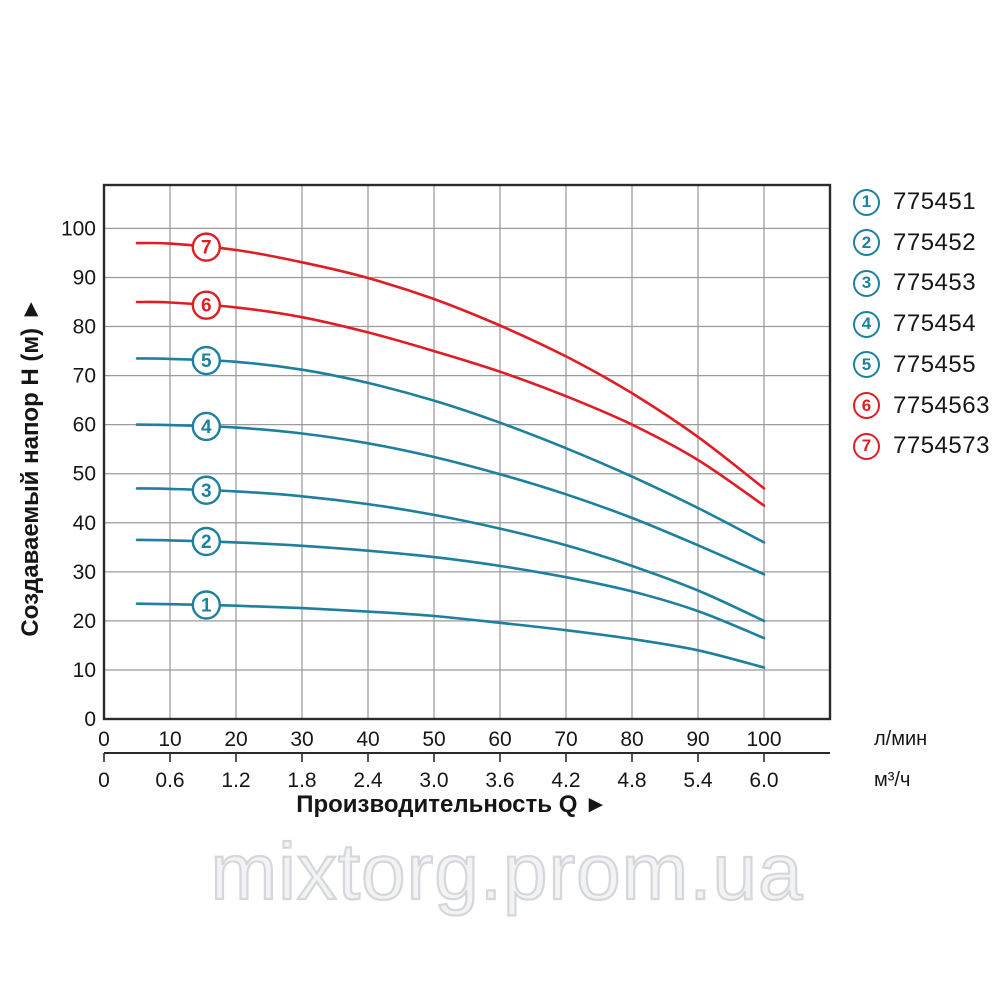  Describe the element at coordinates (84, 621) in the screenshot. I see `y-tick-label: 20` at that location.